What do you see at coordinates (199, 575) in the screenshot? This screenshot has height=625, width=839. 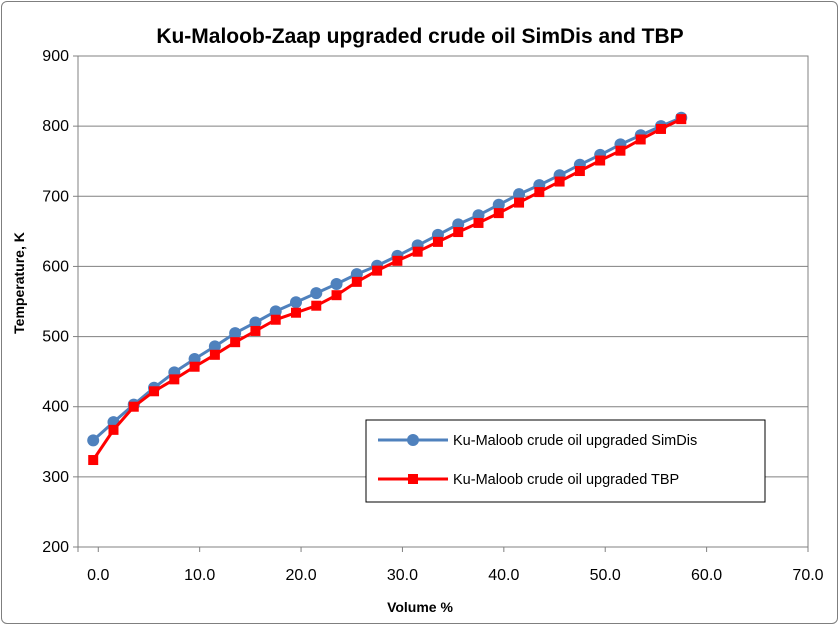 I see `x-tick-label: 10.0` at bounding box center [199, 575].